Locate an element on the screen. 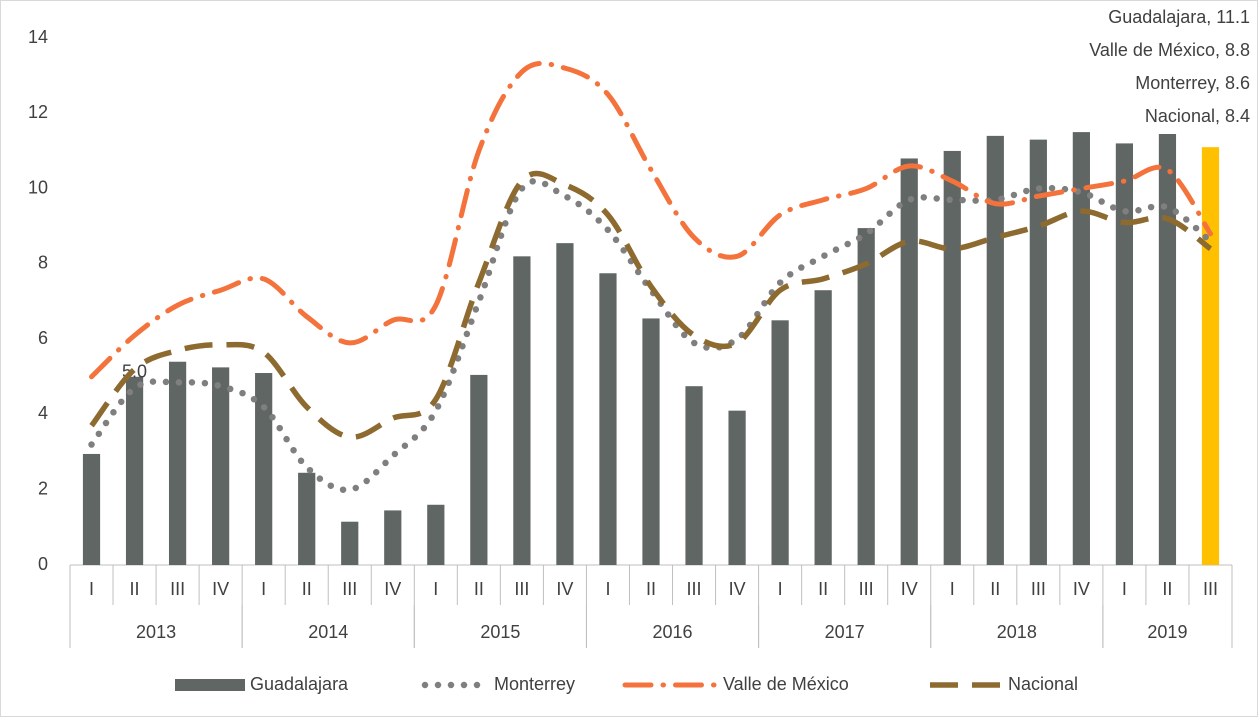  legend-label: Nacional is located at coordinates (1043, 684).